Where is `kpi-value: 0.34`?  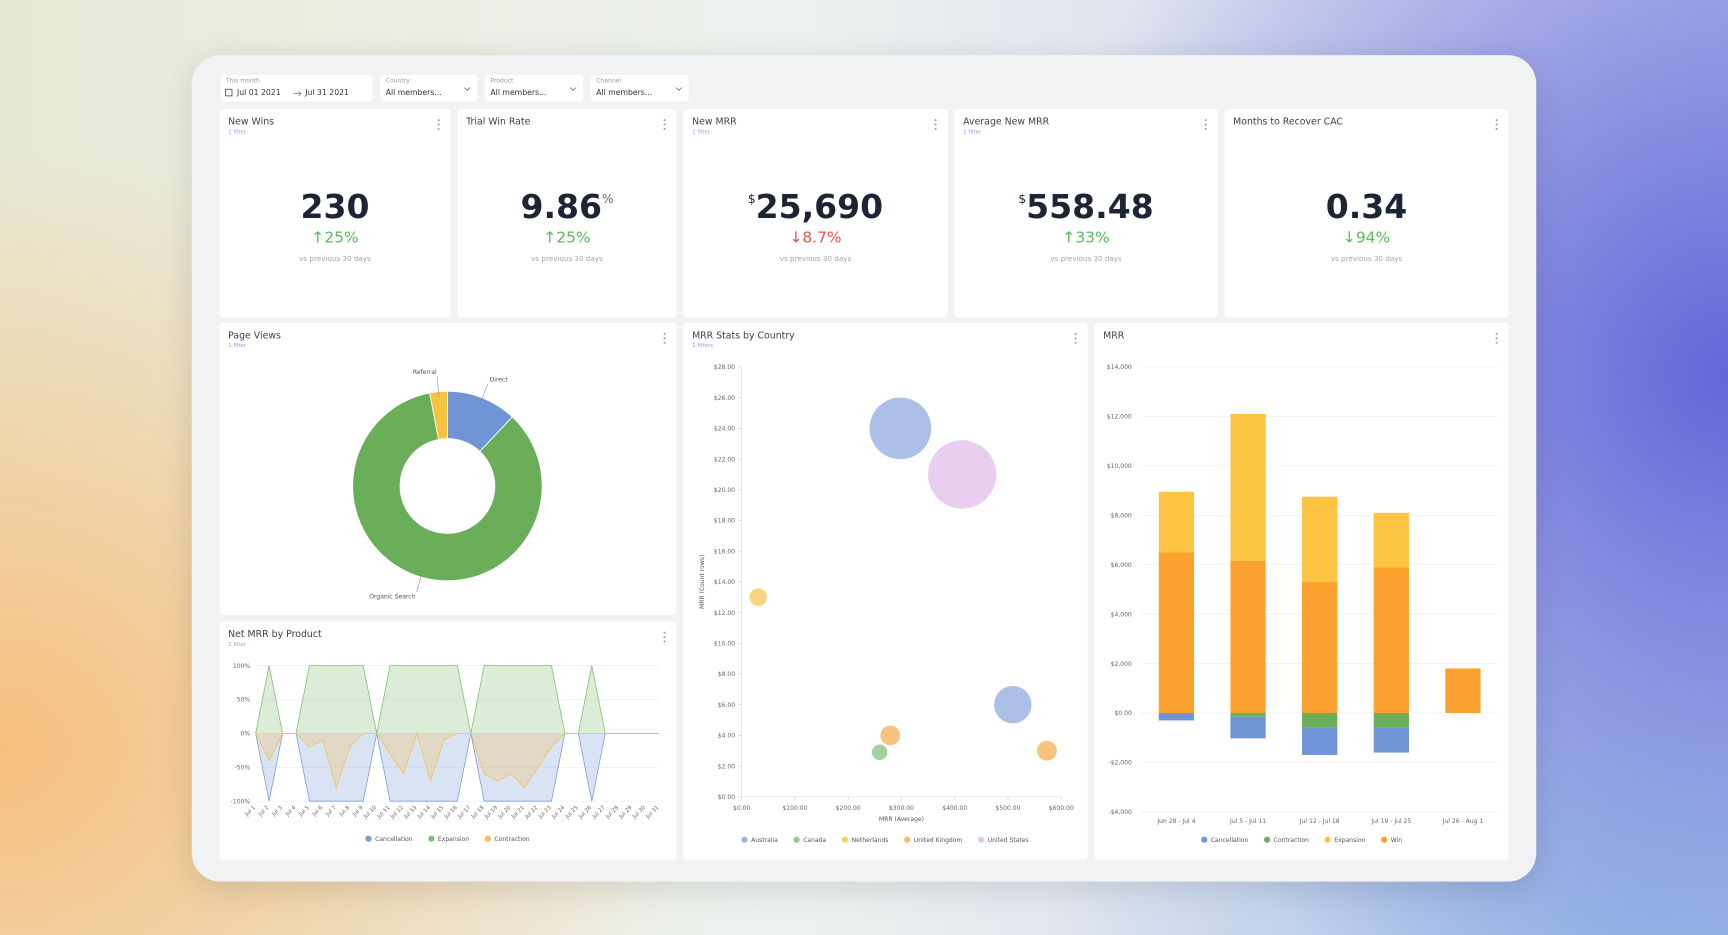 kpi-value: 0.34 is located at coordinates (1366, 208).